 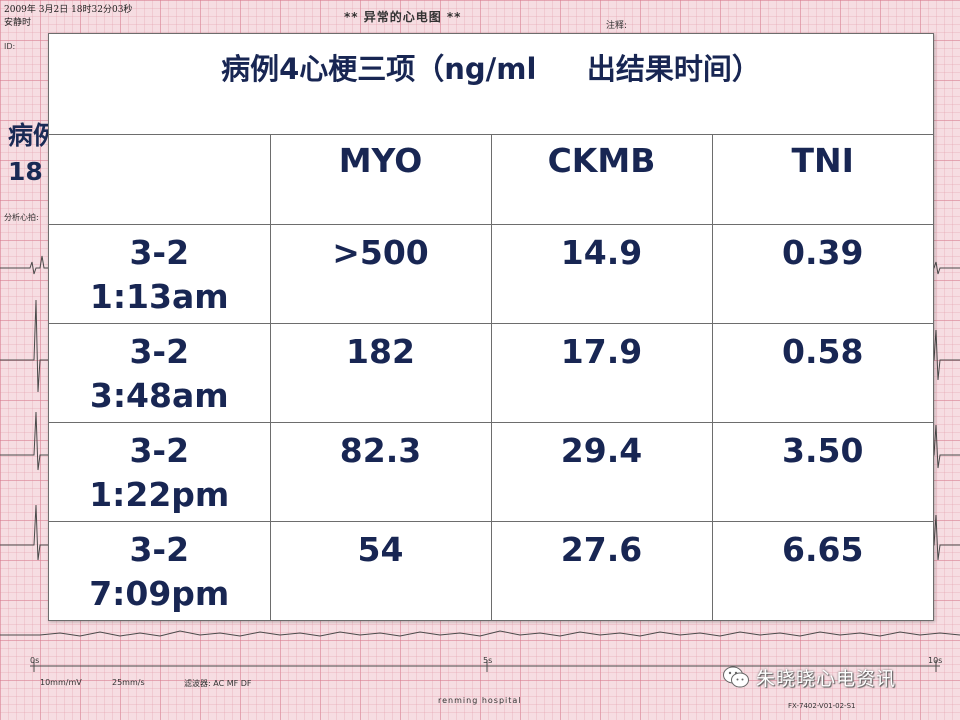 I want to click on ecg-rhythm-label: 分析心拍:, so click(x=21, y=217).